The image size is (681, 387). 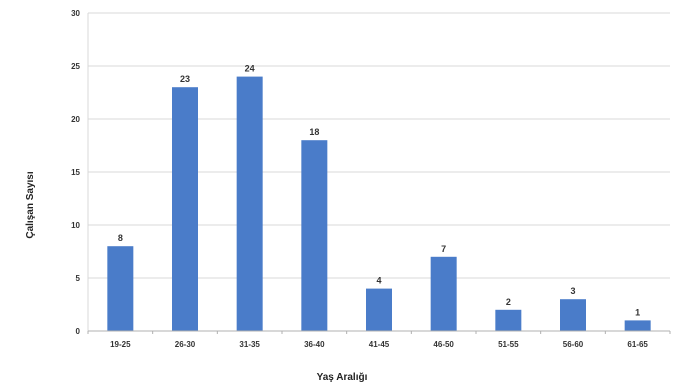 What do you see at coordinates (342, 377) in the screenshot?
I see `x-axis-title: Yaş Aralığı` at bounding box center [342, 377].